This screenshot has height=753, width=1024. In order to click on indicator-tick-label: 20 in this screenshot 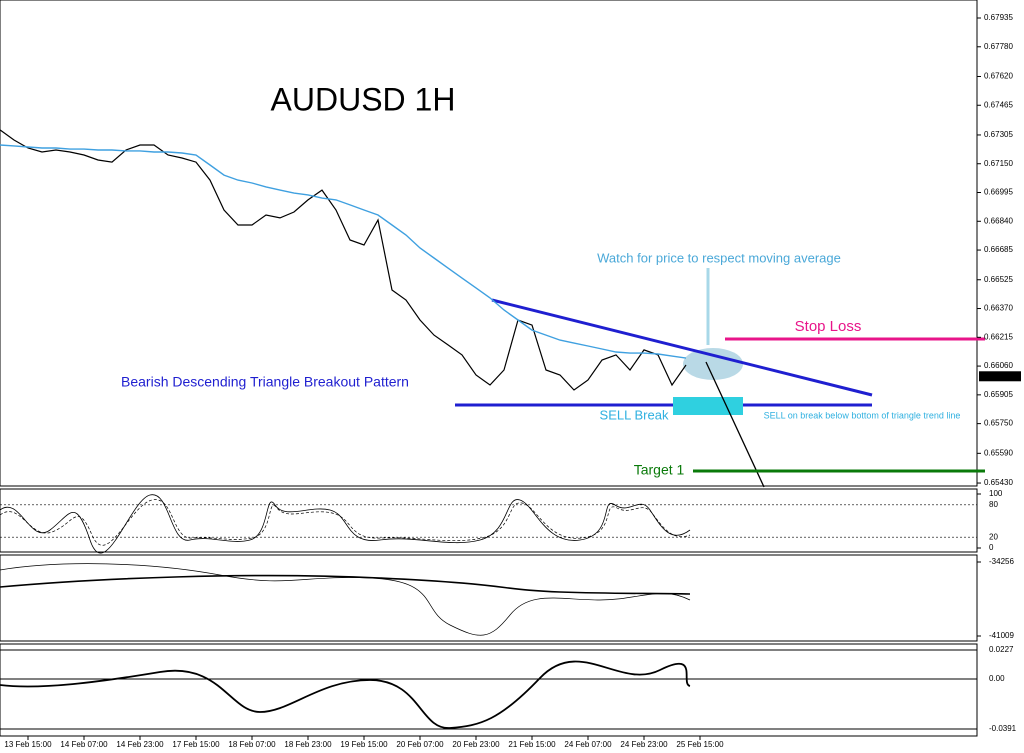, I will do `click(993, 536)`.